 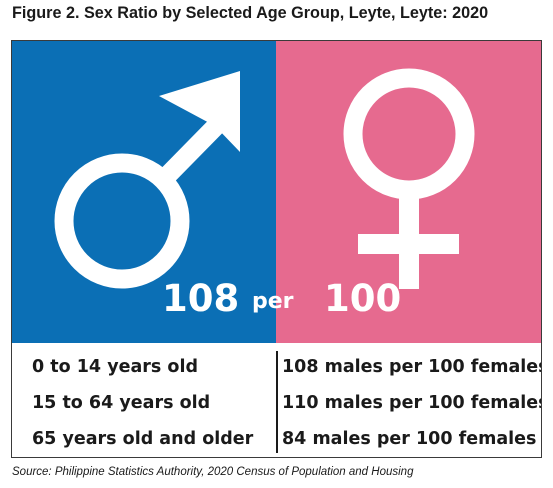 I want to click on headline-females-value: 100, so click(x=363, y=298).